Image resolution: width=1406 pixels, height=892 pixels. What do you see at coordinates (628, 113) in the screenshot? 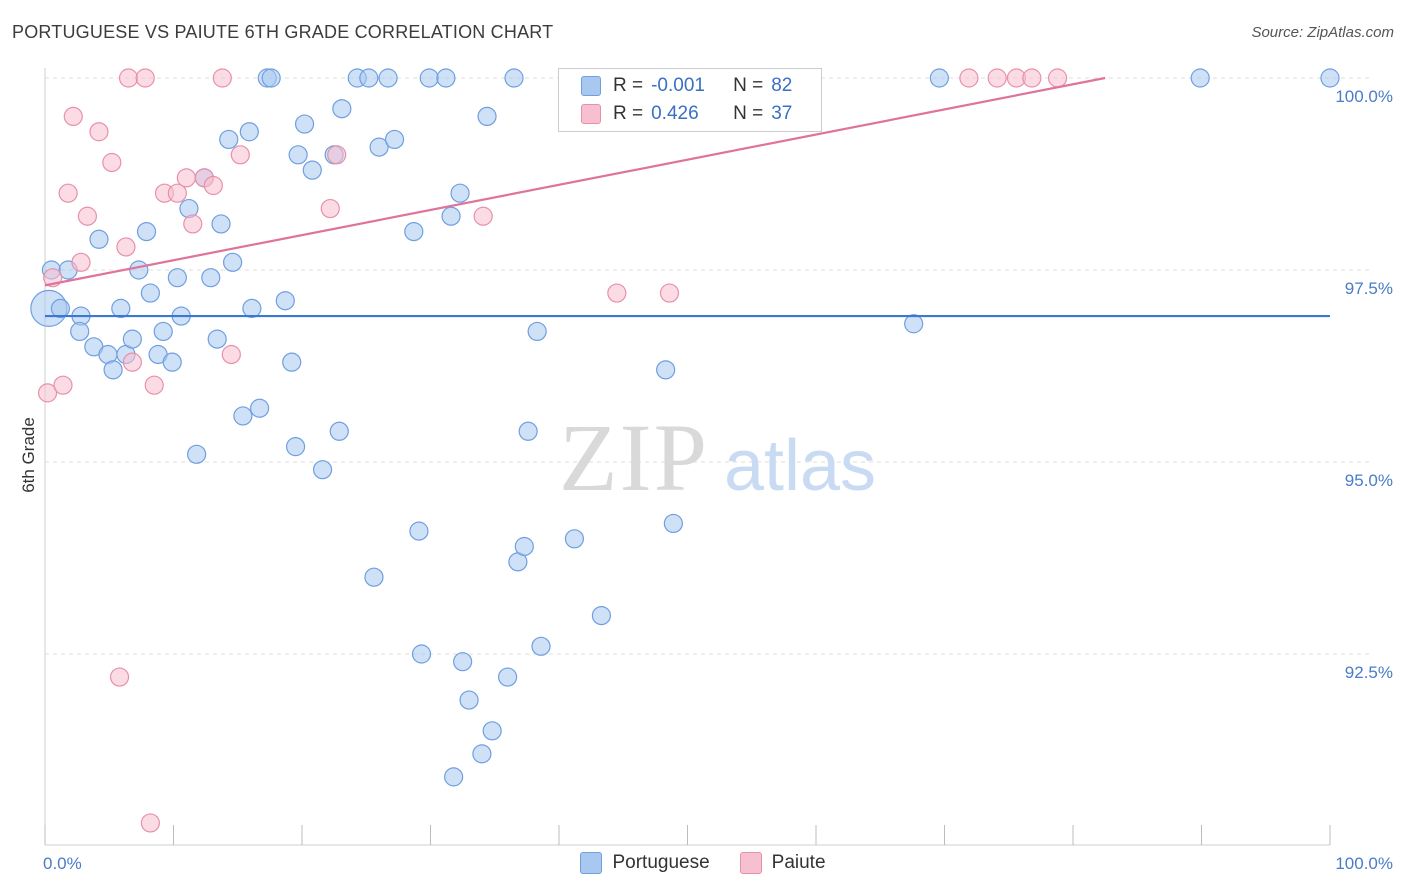
I see `r-label: R =` at bounding box center [628, 113].